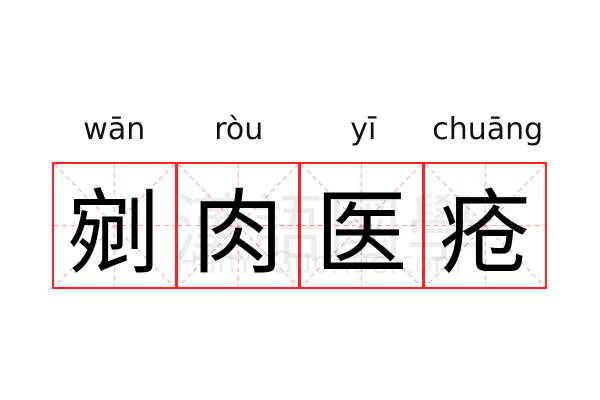 The width and height of the screenshot is (600, 400). What do you see at coordinates (114, 129) in the screenshot?
I see `pinyin-1: wān` at bounding box center [114, 129].